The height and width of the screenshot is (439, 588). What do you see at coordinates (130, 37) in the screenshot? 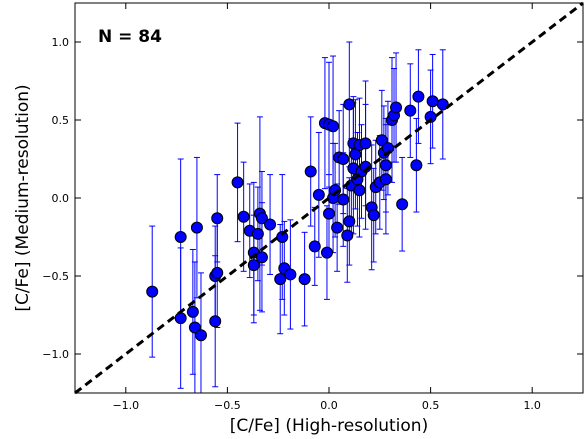
I see `sample-size-annotation: N = 84` at bounding box center [130, 37].